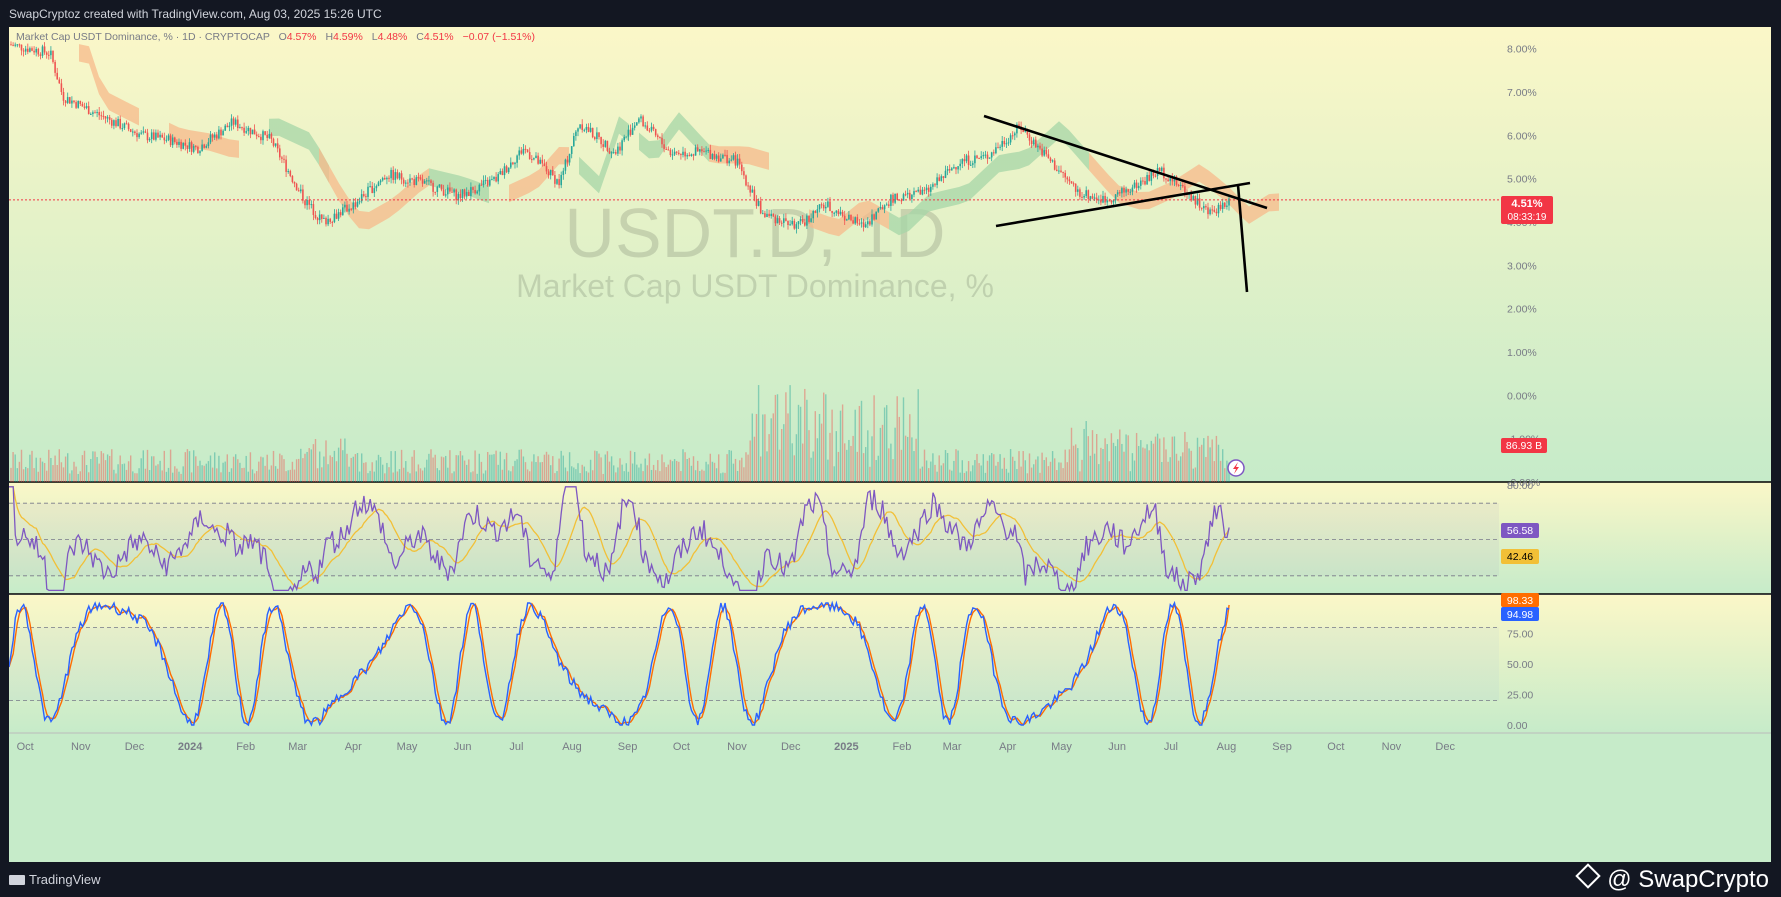 Image resolution: width=1781 pixels, height=897 pixels. I want to click on rsi-ma-line, so click(619, 537).